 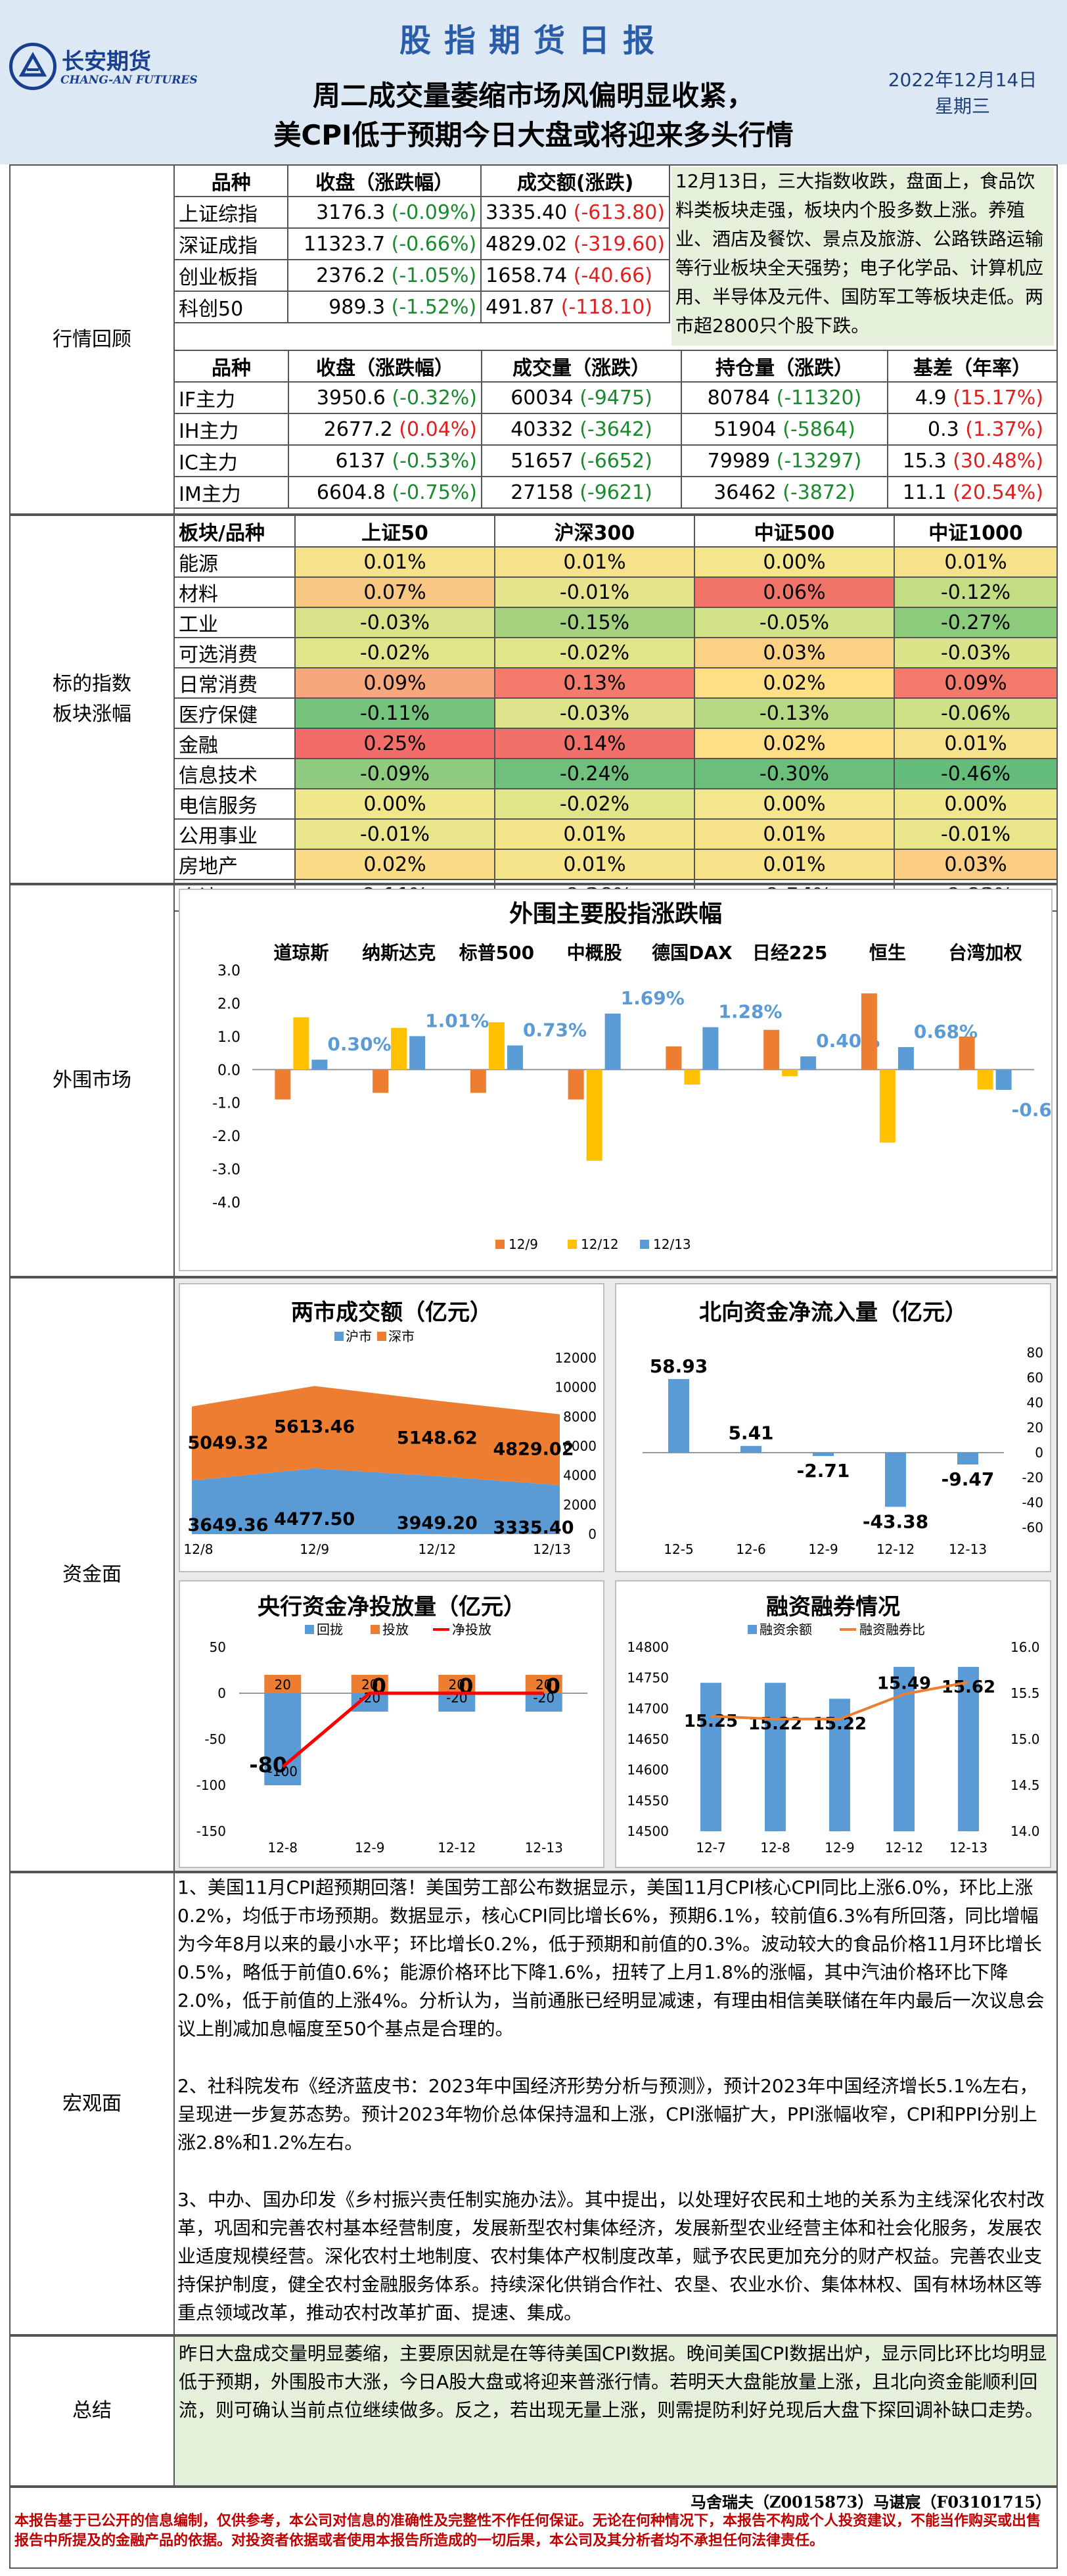 I want to click on table-row: 创业板指 2376.2 (-1.05%) 1658.74 (-40.66), so click(x=421, y=275).